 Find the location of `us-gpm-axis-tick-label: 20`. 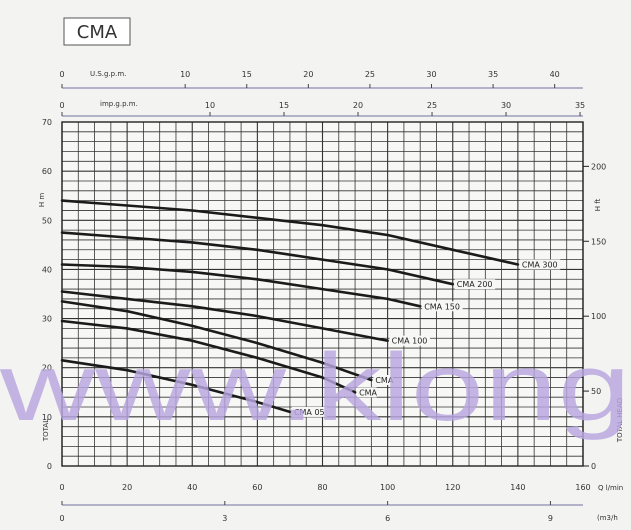

us-gpm-axis-tick-label: 20 is located at coordinates (308, 74).